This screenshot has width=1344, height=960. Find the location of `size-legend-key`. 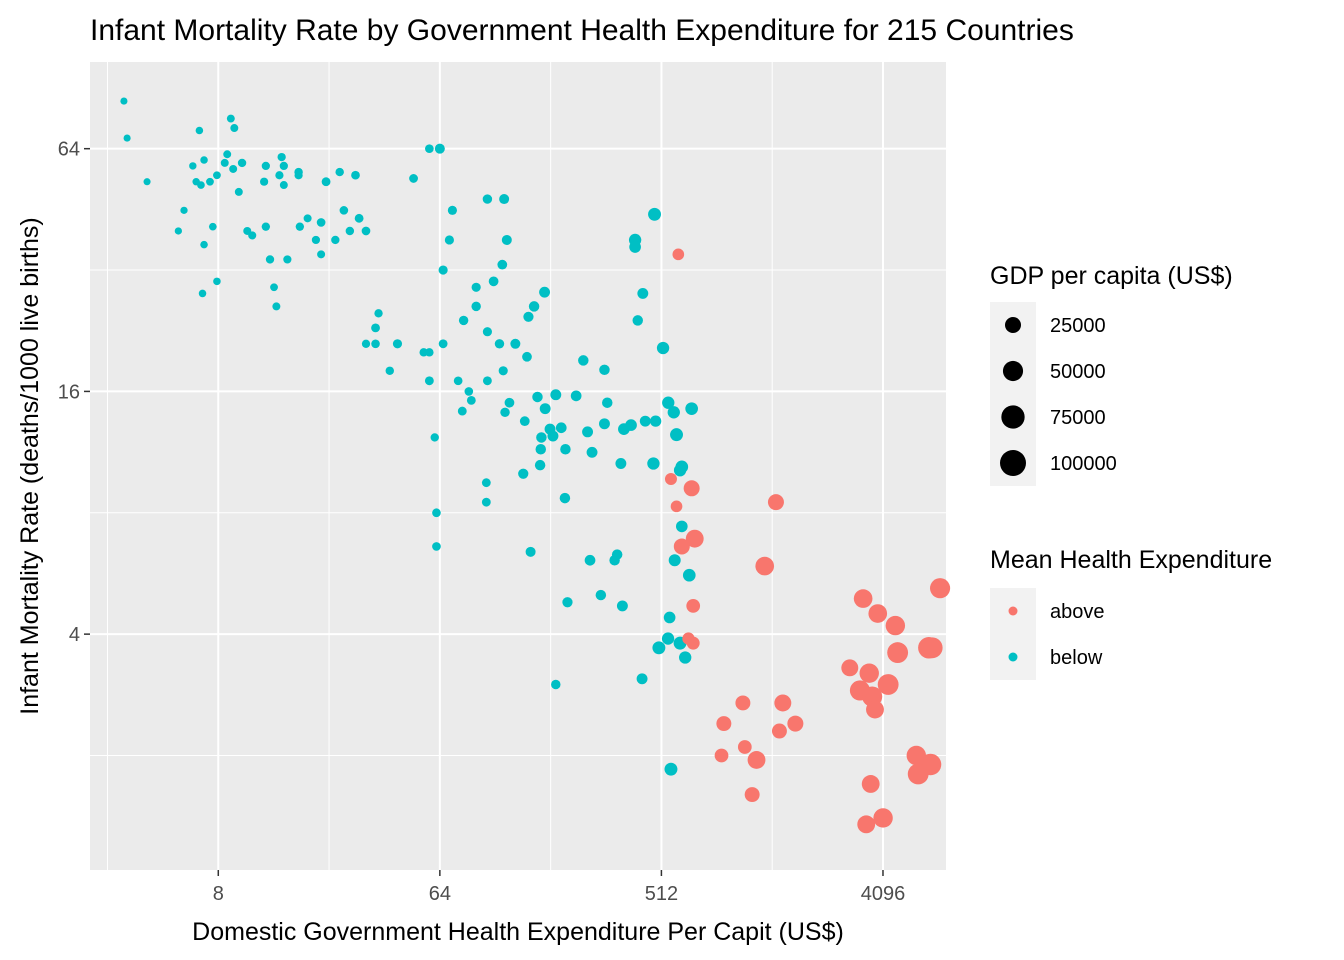

size-legend-key is located at coordinates (1013, 325).